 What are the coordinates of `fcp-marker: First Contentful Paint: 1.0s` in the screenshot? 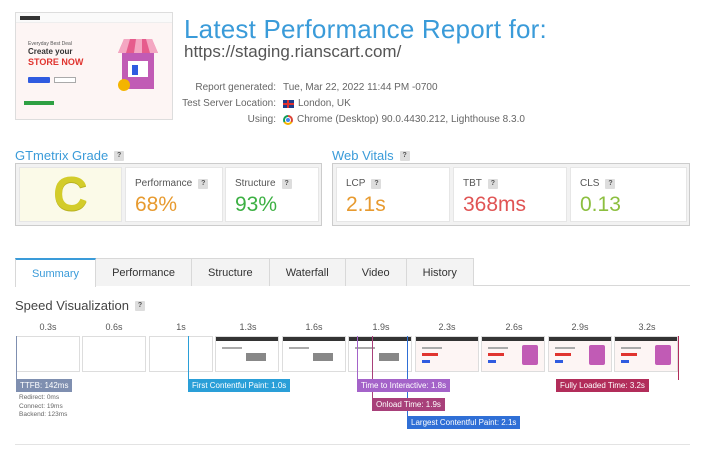 It's located at (239, 385).